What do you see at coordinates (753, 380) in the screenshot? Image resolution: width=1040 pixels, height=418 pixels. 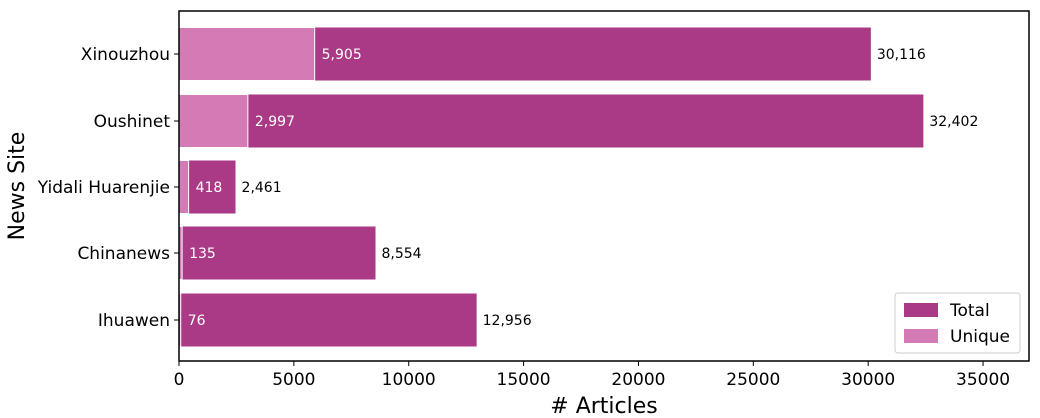 I see `x-tick-label: 25000` at bounding box center [753, 380].